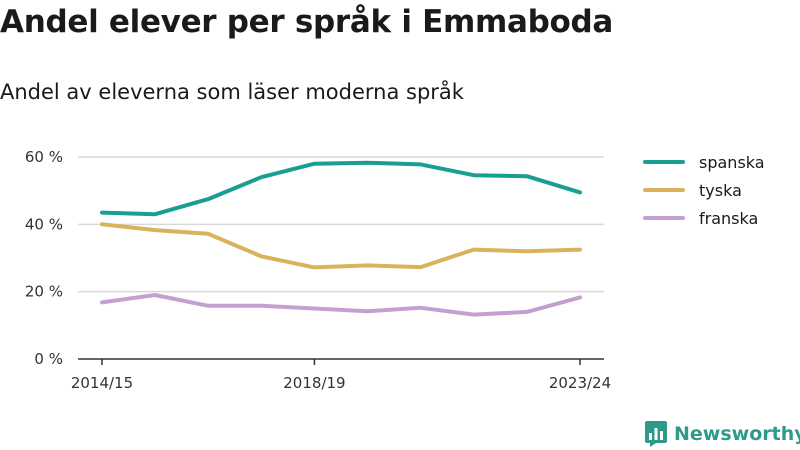 The image size is (800, 450). What do you see at coordinates (341, 305) in the screenshot?
I see `series-line-franska` at bounding box center [341, 305].